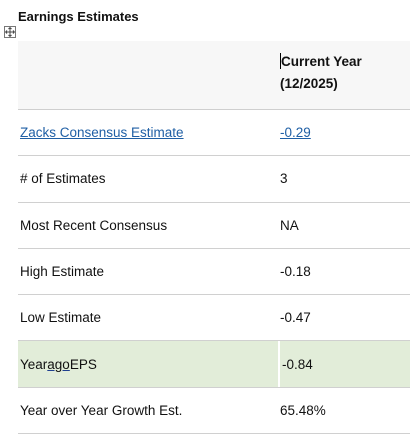 The height and width of the screenshot is (434, 416). Describe the element at coordinates (62, 272) in the screenshot. I see `row-label: High Estimate` at that location.